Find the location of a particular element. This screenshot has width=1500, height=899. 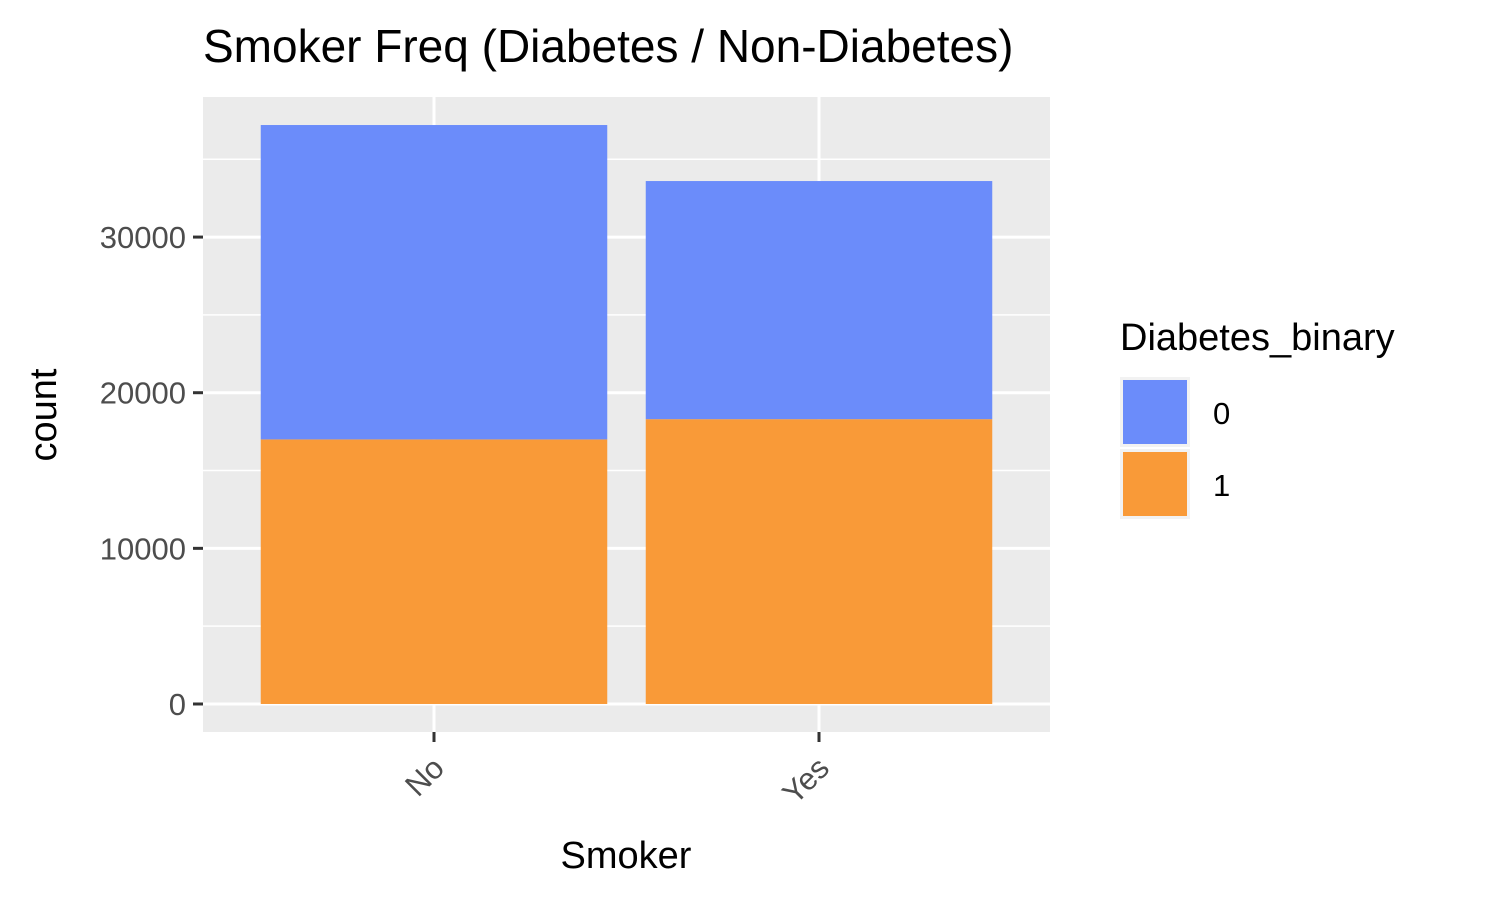

legend-label-1: 1 is located at coordinates (1221, 485).